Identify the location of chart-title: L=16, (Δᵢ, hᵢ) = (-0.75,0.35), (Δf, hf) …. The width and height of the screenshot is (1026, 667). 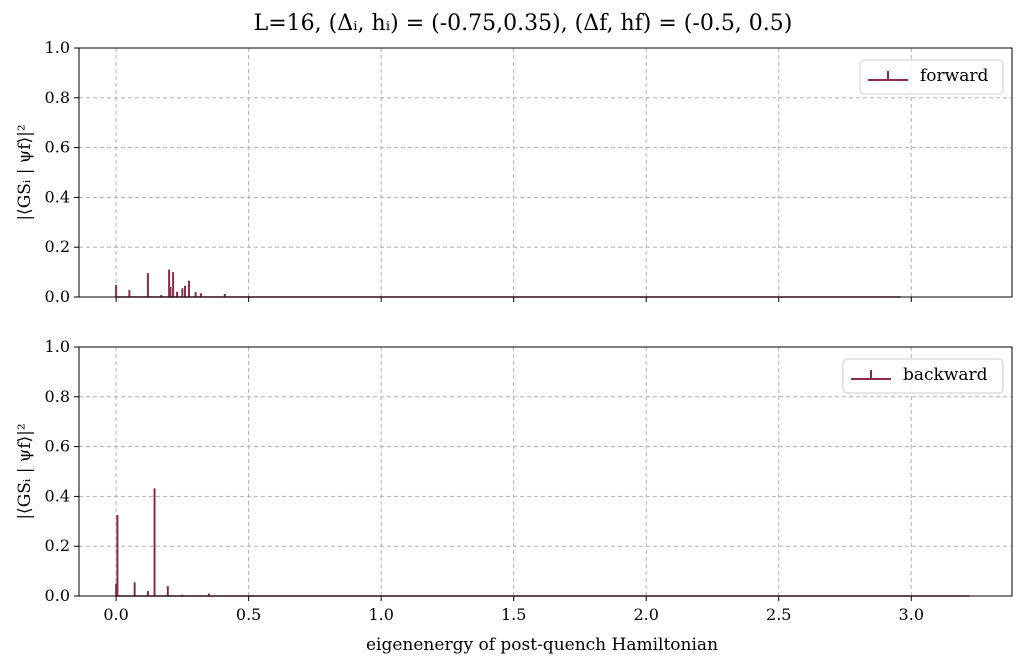
(523, 23).